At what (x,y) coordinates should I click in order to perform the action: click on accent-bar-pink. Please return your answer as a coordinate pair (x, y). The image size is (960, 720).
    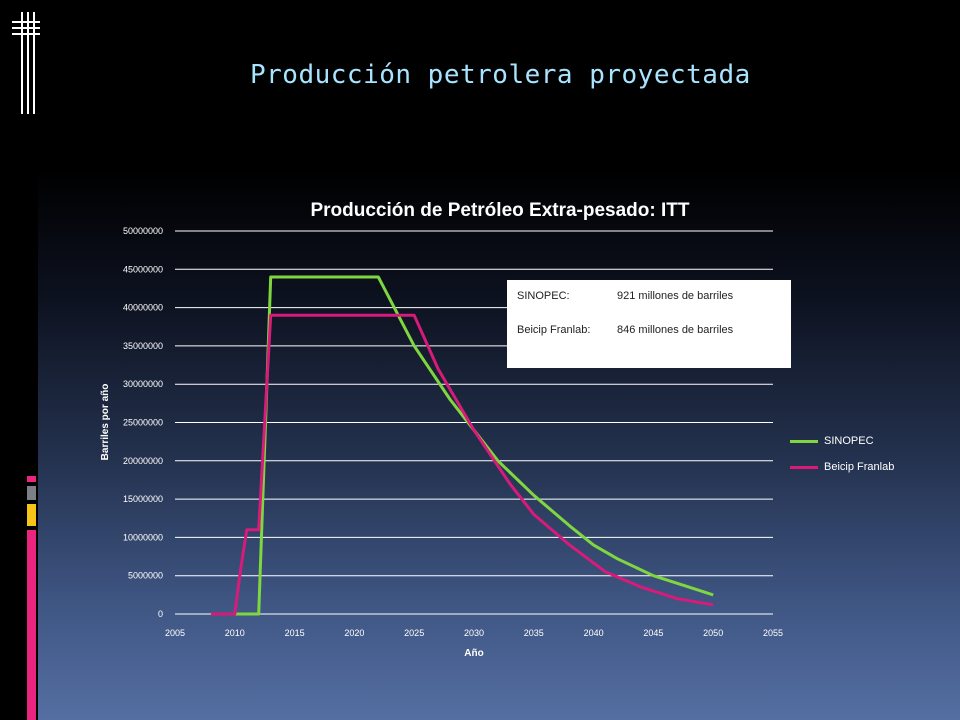
    Looking at the image, I should click on (31, 625).